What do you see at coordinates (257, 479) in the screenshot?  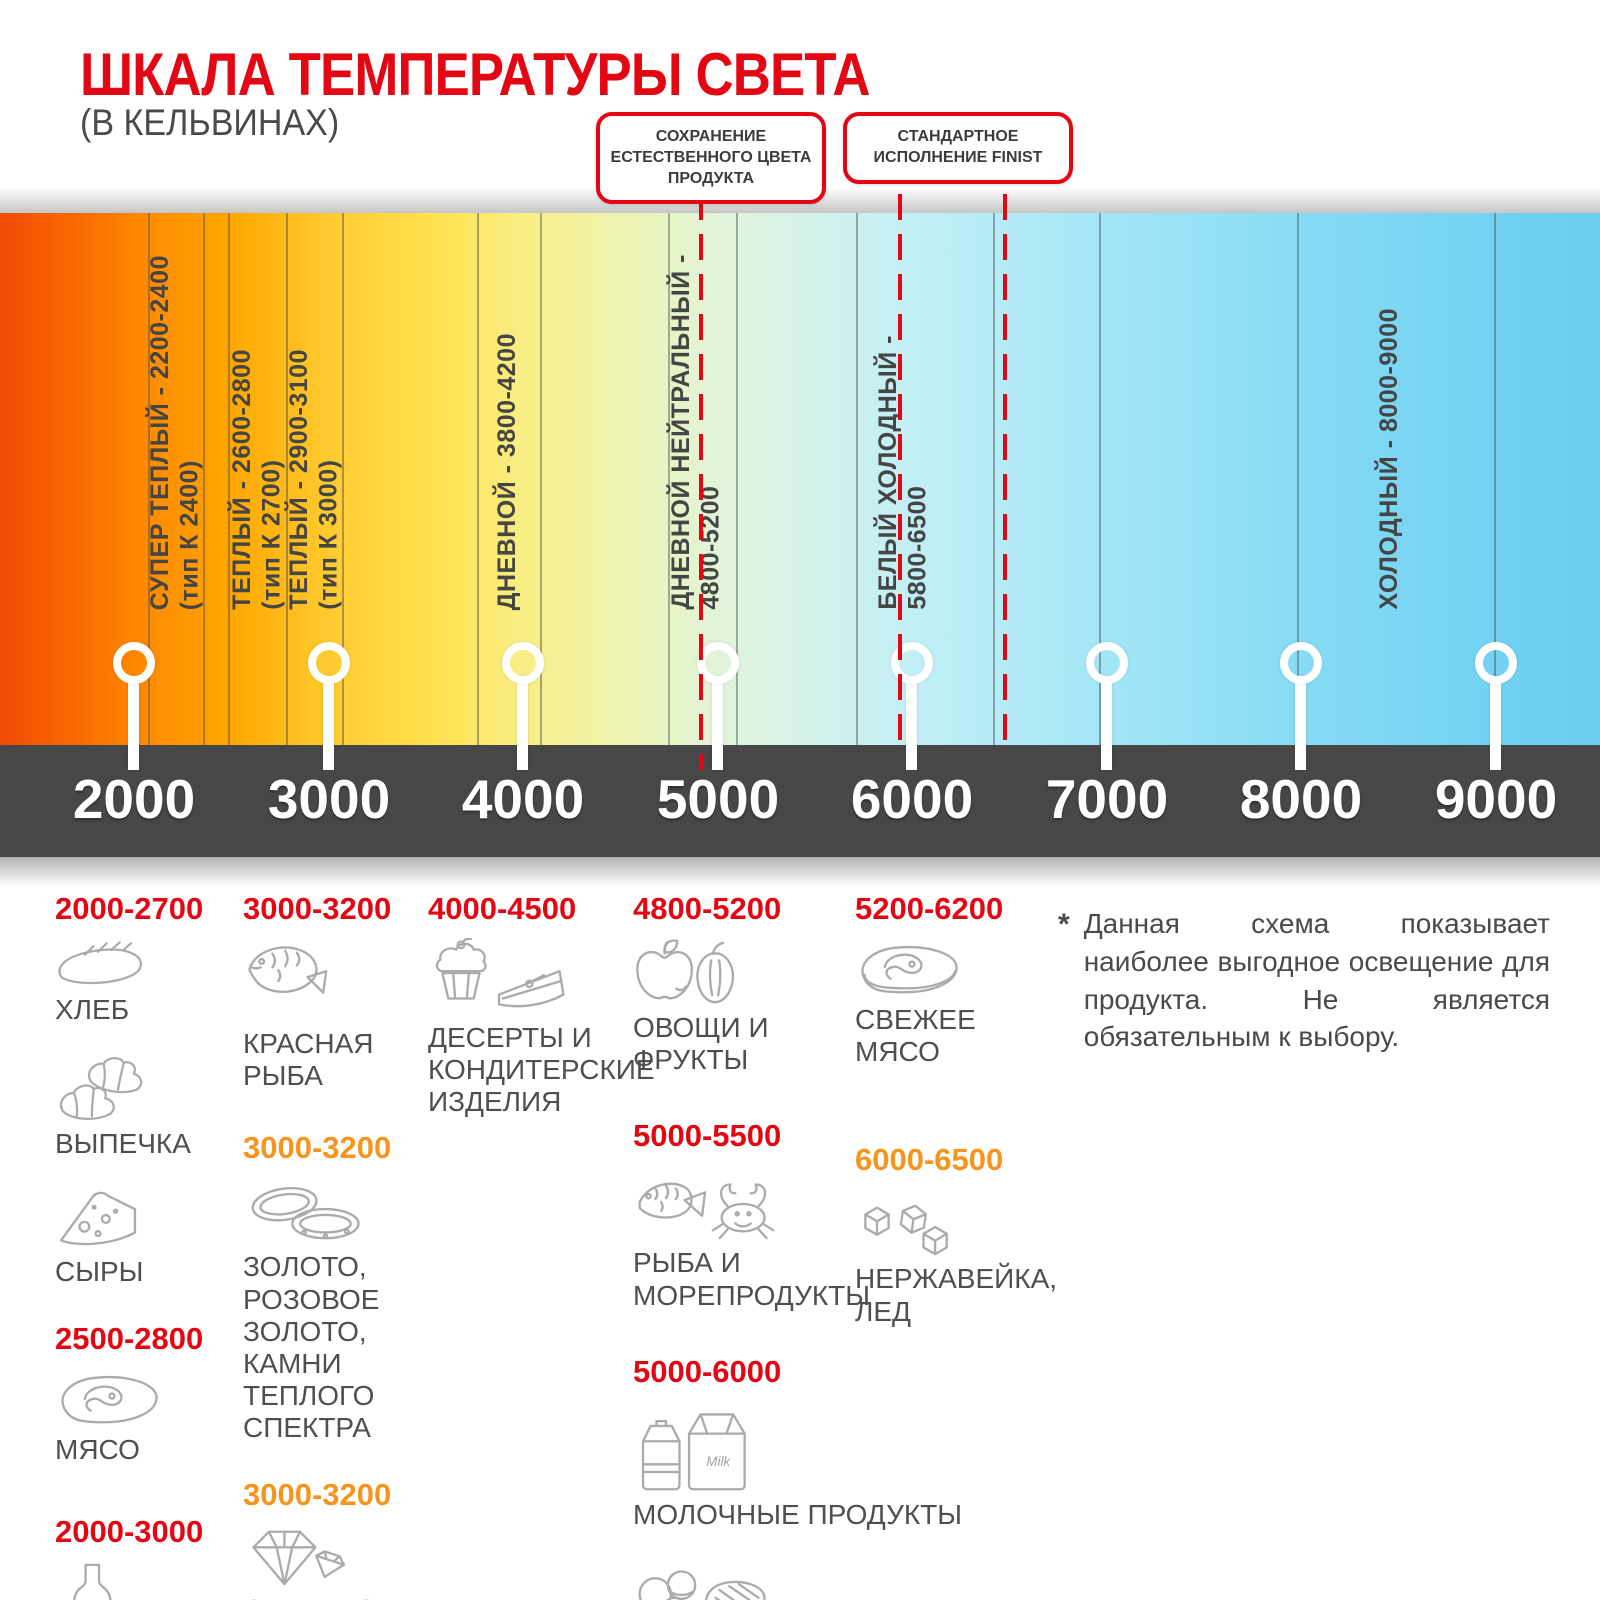 I see `zone-label-warm-2700: ТЕПЛЫЙ - 2600-2800 (тип К 2700)` at bounding box center [257, 479].